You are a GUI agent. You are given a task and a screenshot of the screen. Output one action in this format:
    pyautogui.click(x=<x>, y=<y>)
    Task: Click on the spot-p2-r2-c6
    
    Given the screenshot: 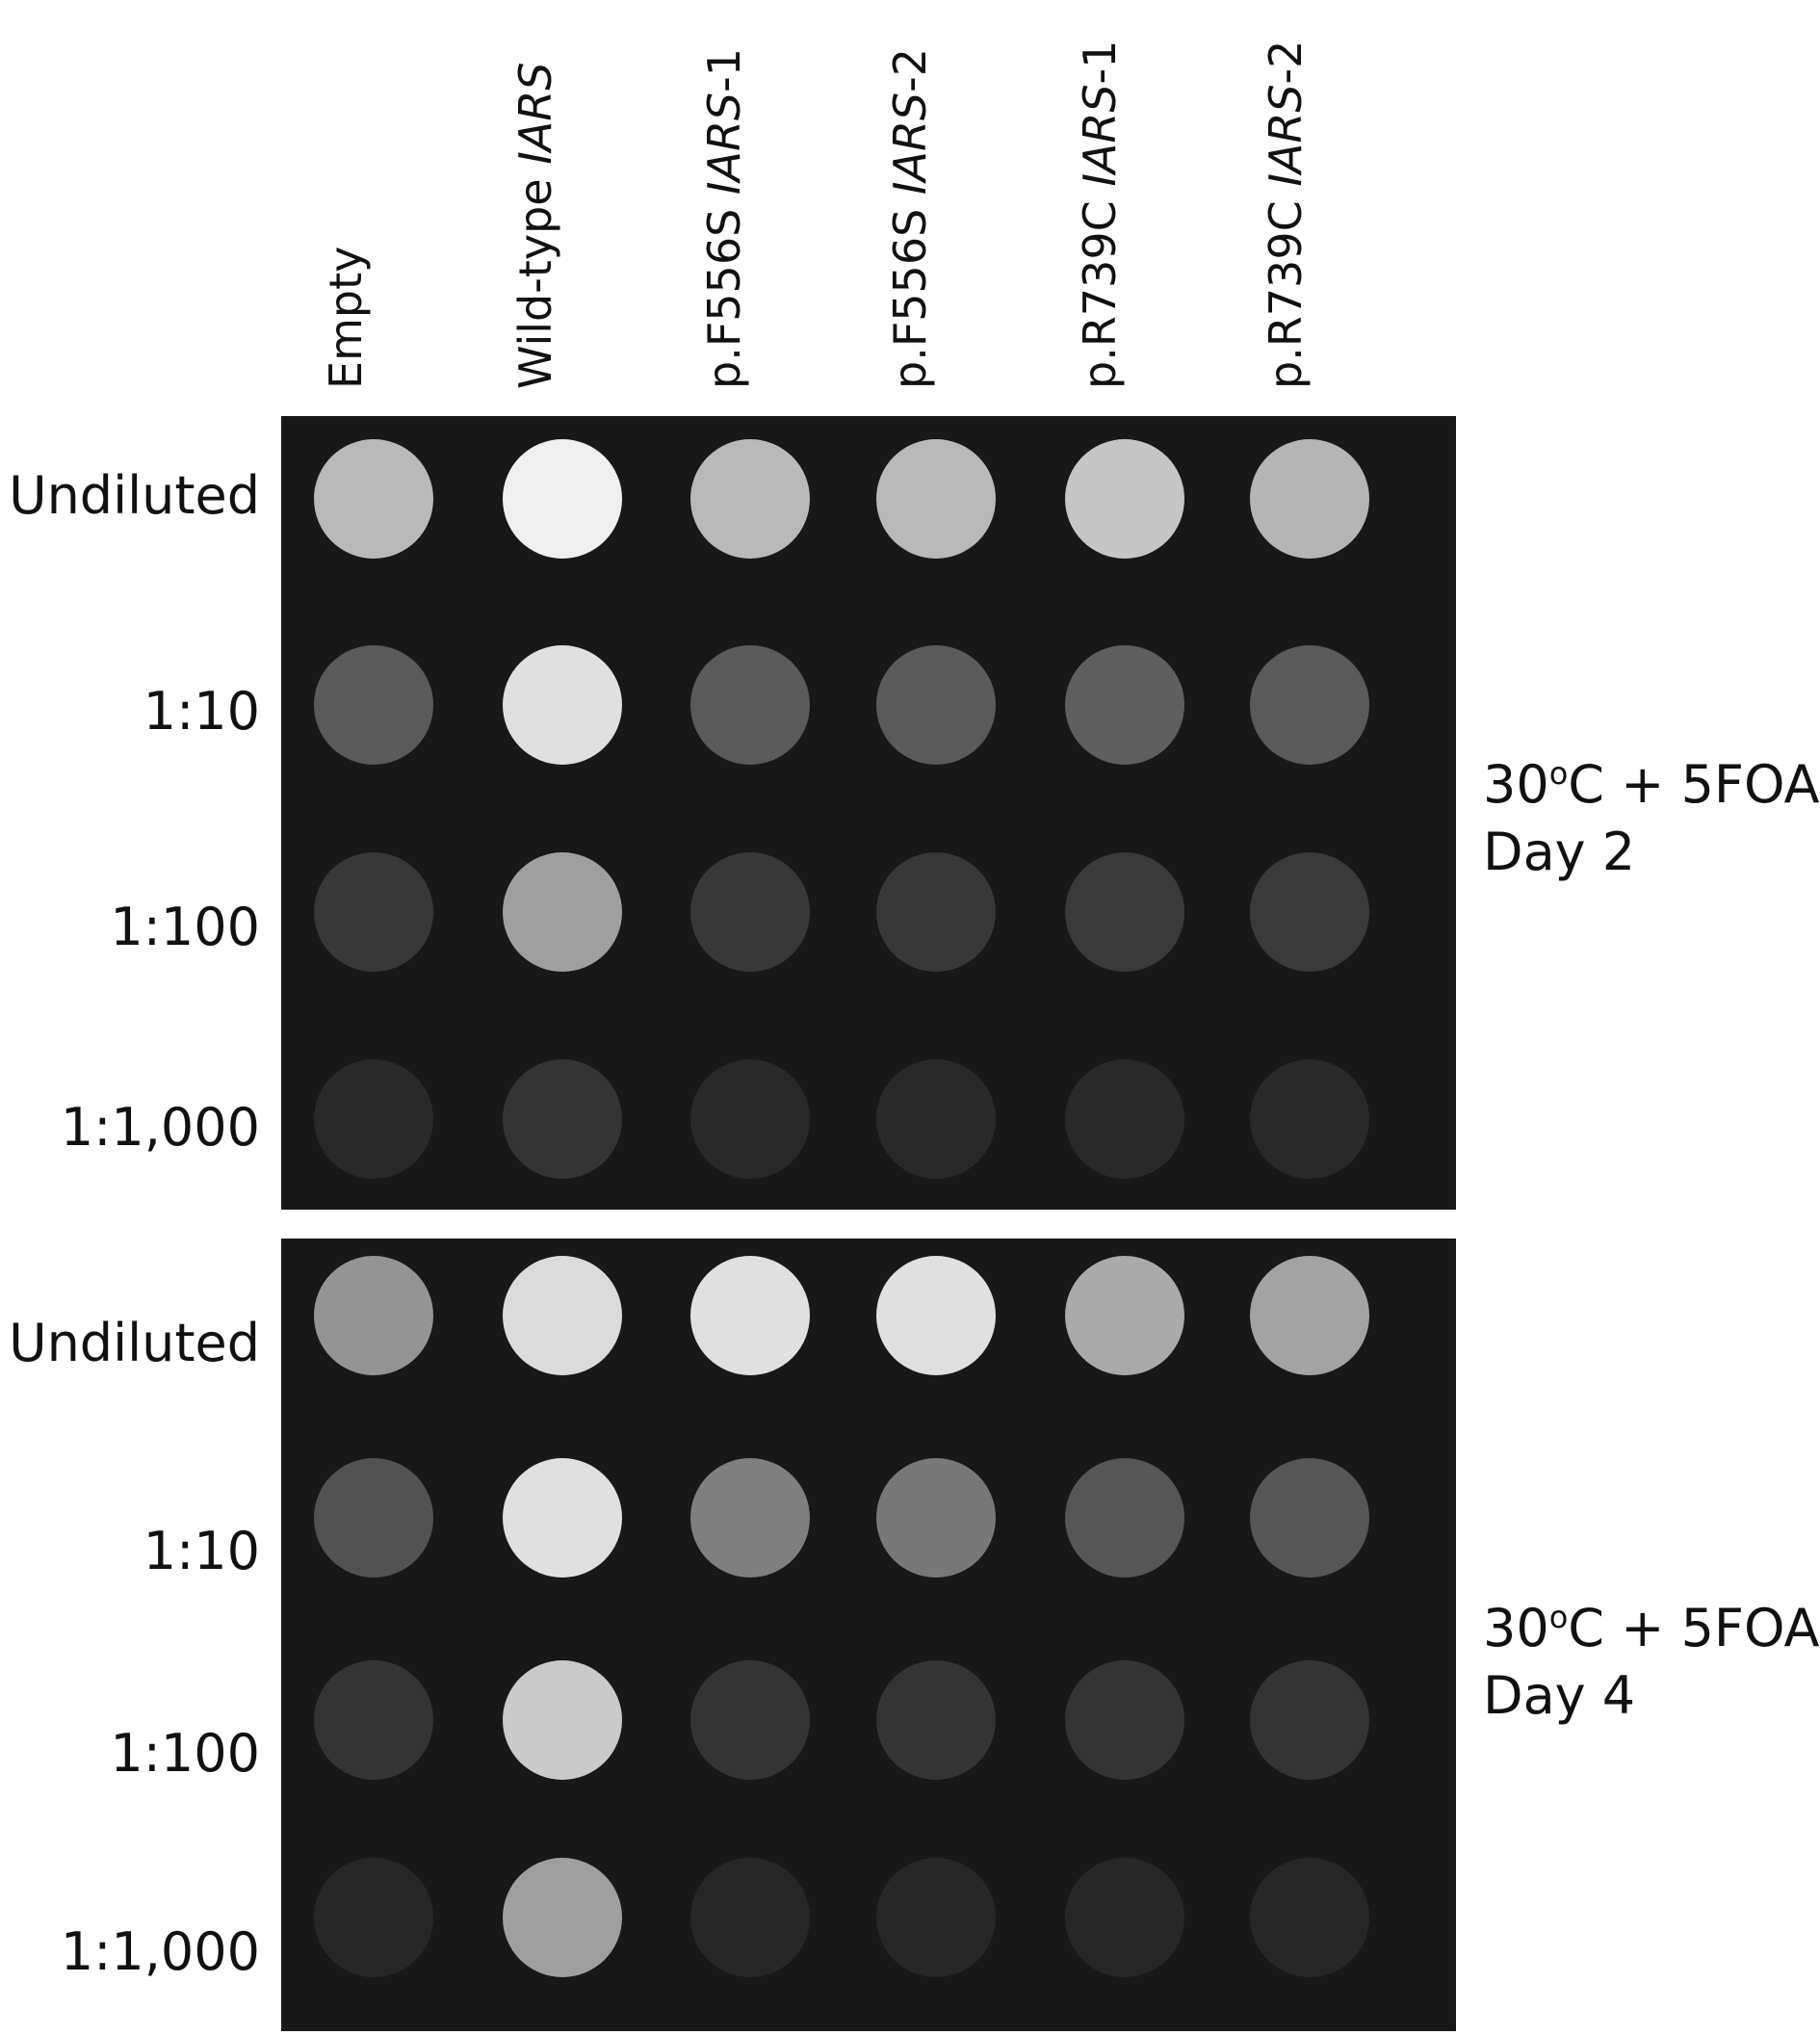 What is the action you would take?
    pyautogui.click(x=1309, y=1518)
    